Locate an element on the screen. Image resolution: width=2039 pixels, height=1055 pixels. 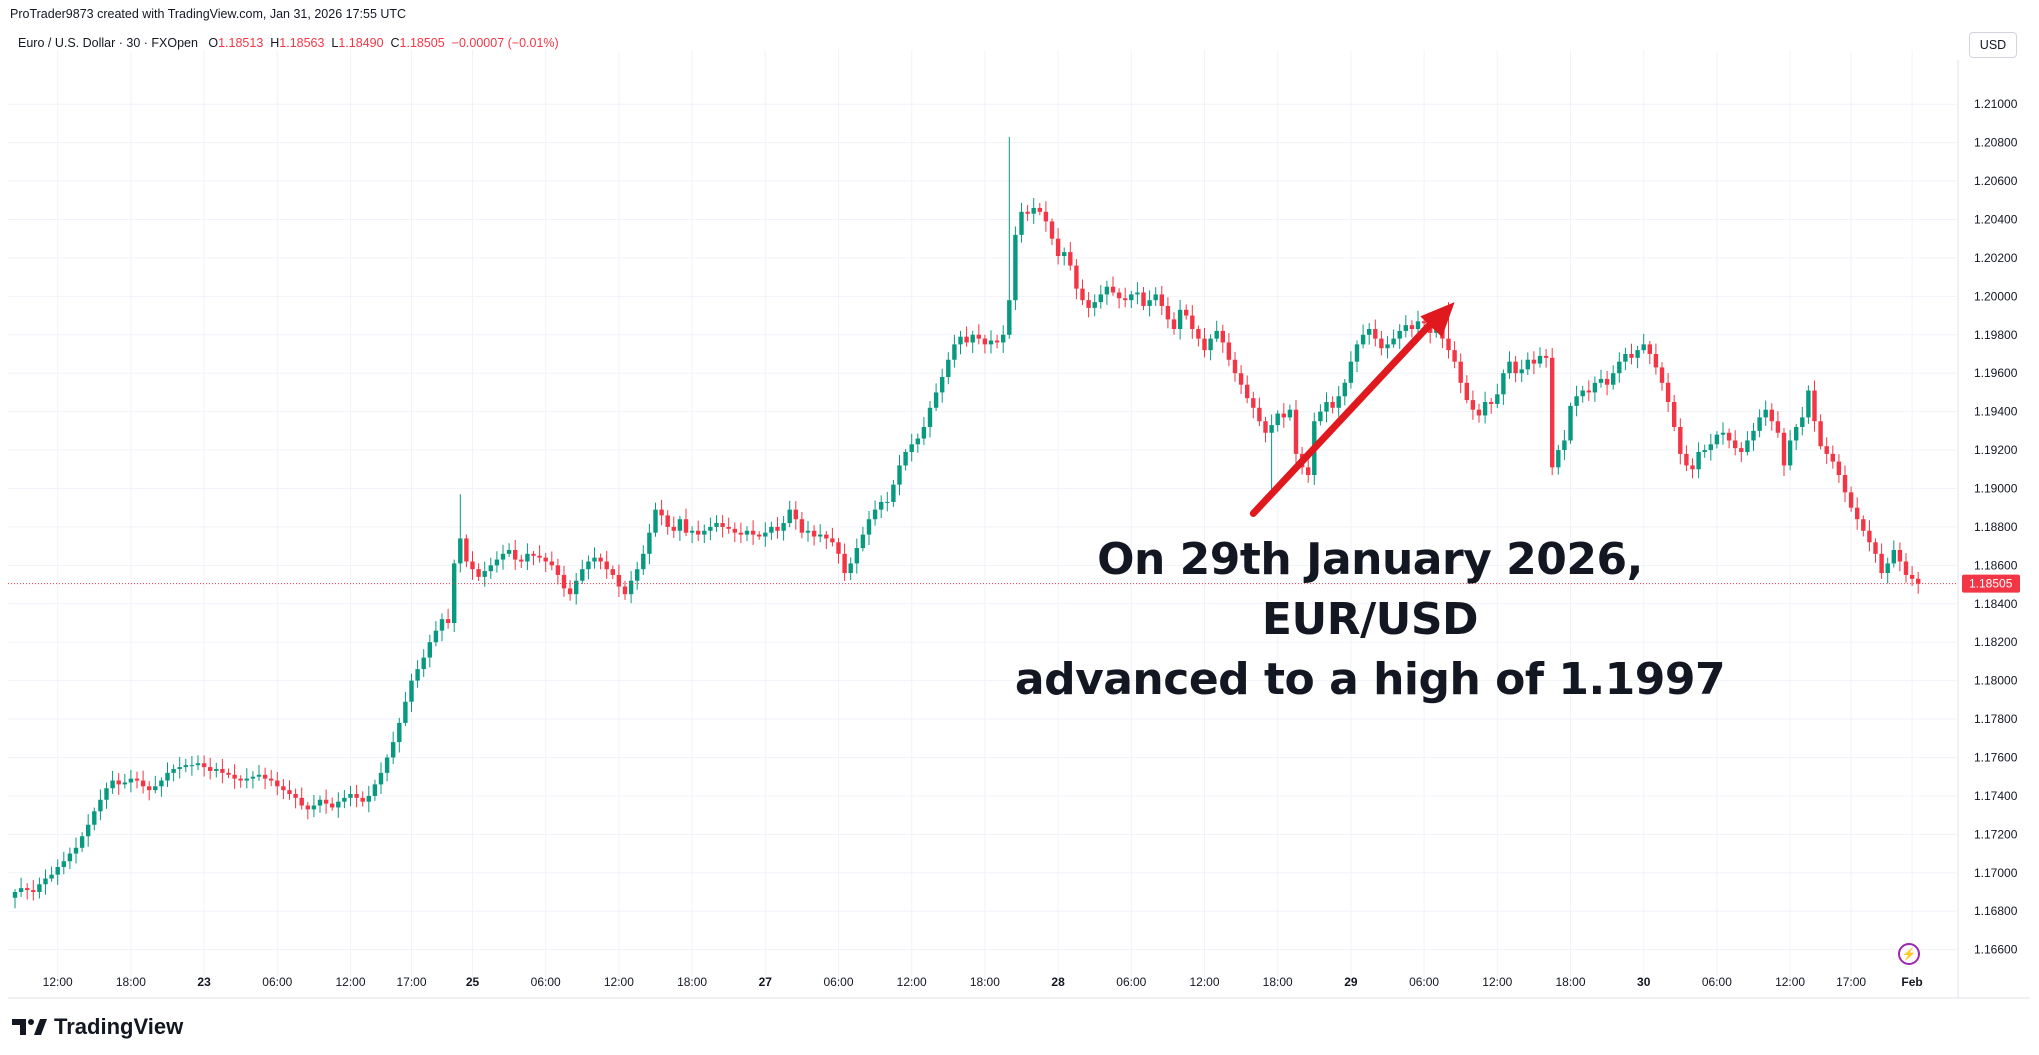
y-tick-label: 1.20800 is located at coordinates (1996, 143).